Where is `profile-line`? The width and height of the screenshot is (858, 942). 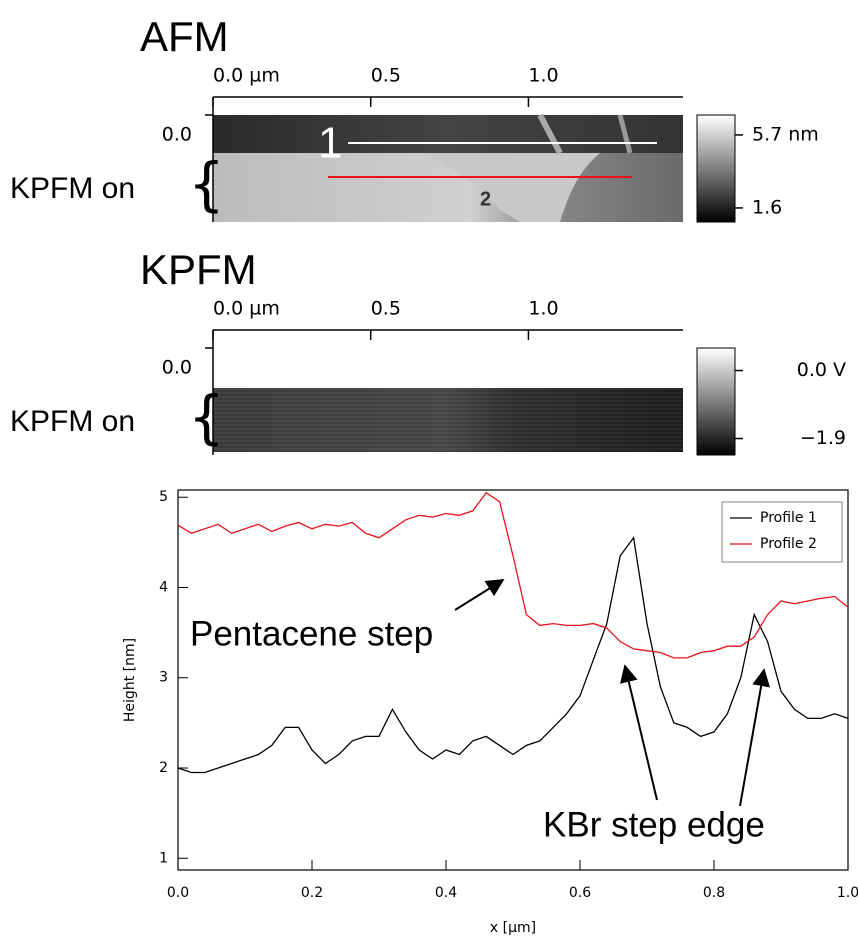
profile-line is located at coordinates (513, 575).